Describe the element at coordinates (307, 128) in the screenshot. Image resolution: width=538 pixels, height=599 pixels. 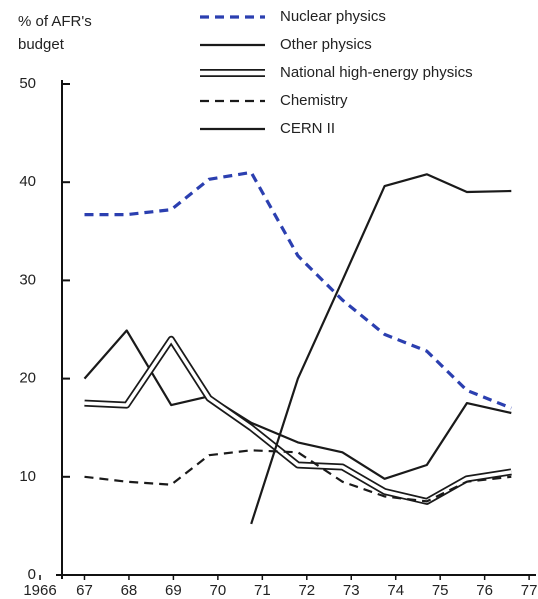
I see `legend-label: CERN II` at that location.